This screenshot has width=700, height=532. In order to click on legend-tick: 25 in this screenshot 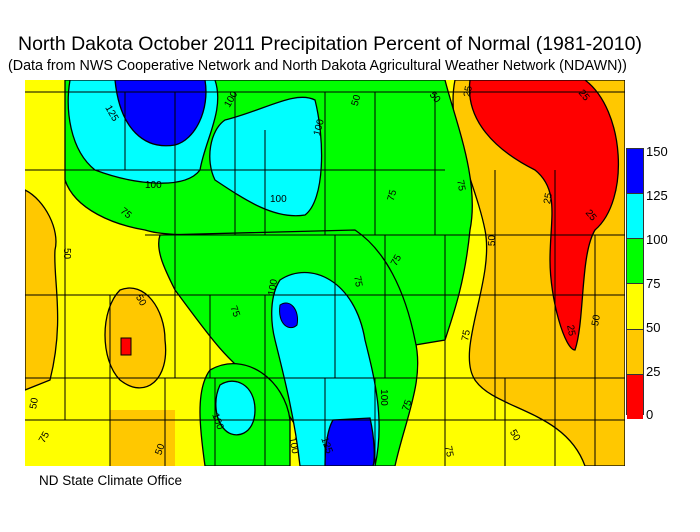, I will do `click(653, 371)`.